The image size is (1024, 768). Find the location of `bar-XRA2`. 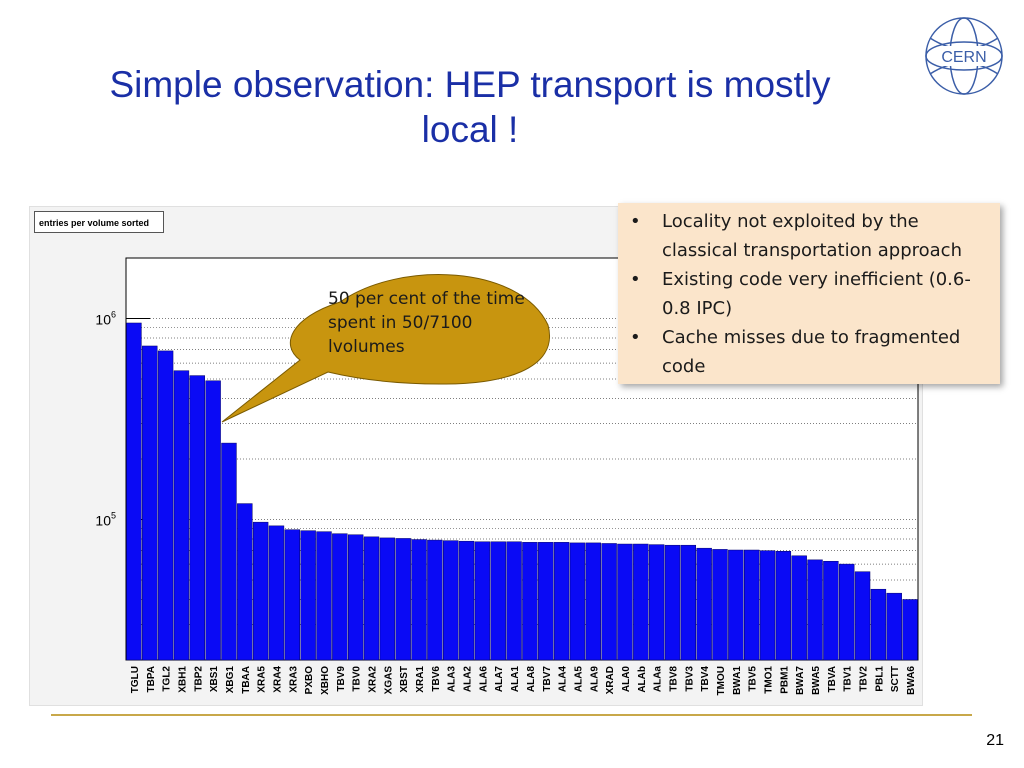

bar-XRA2 is located at coordinates (371, 598).